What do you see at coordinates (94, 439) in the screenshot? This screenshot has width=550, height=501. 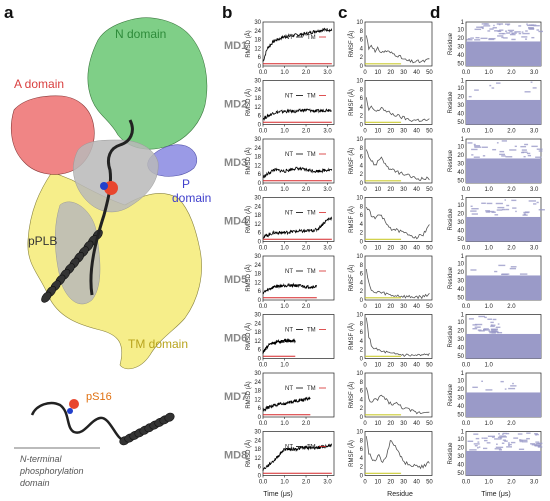 I see `nterm-inset: pS16 N-terminal phosphorylation domain` at bounding box center [94, 439].